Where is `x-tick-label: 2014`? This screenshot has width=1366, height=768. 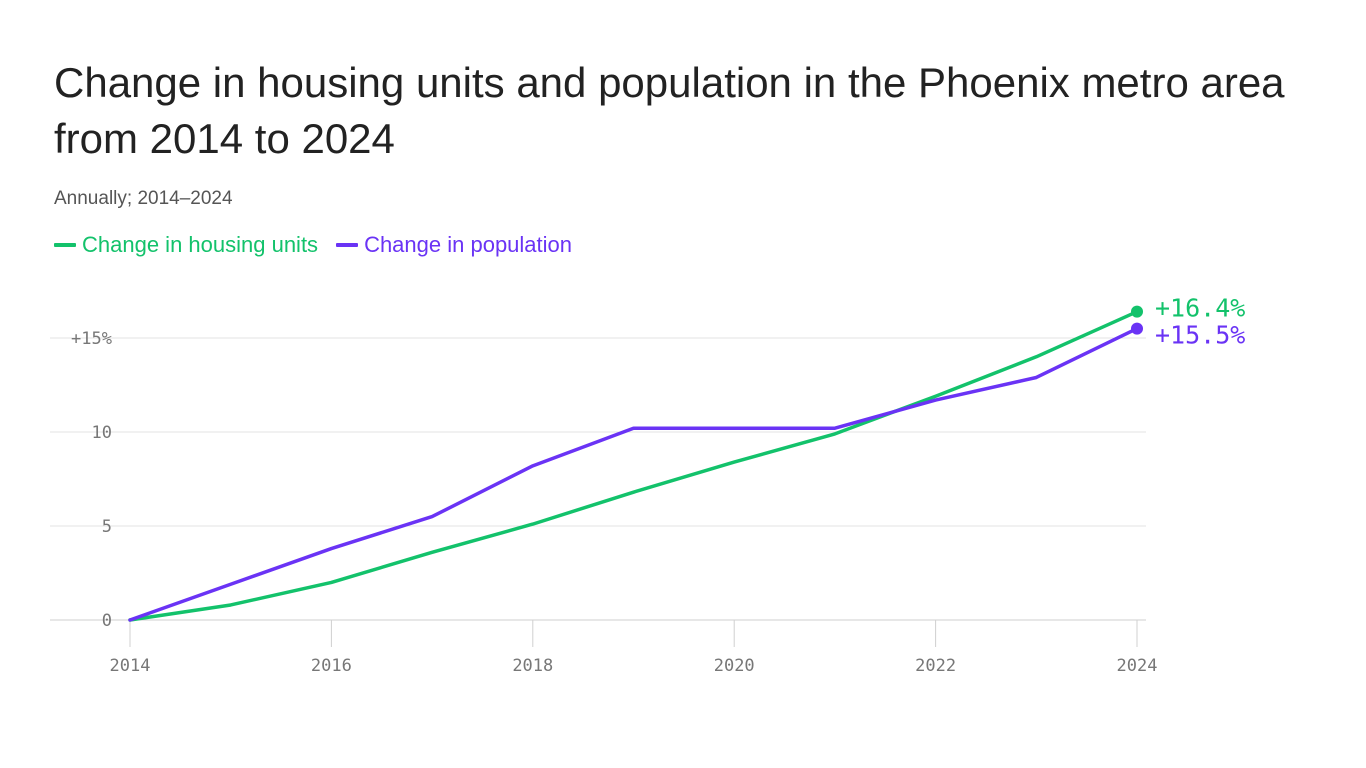
x-tick-label: 2014 is located at coordinates (130, 666).